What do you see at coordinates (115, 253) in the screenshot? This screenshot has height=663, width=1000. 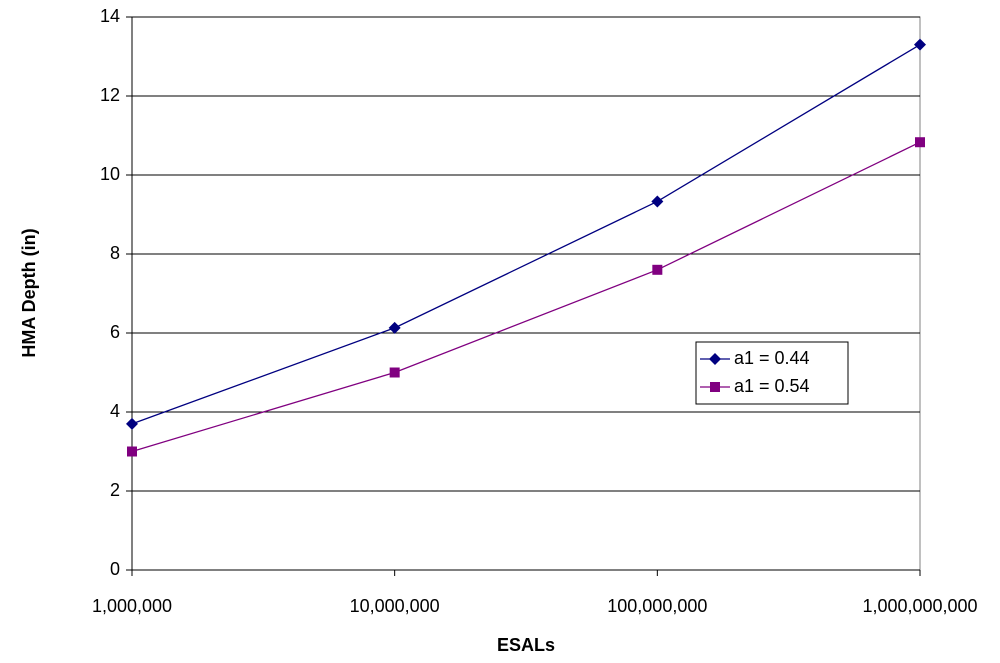 I see `y-tick-label: 8` at bounding box center [115, 253].